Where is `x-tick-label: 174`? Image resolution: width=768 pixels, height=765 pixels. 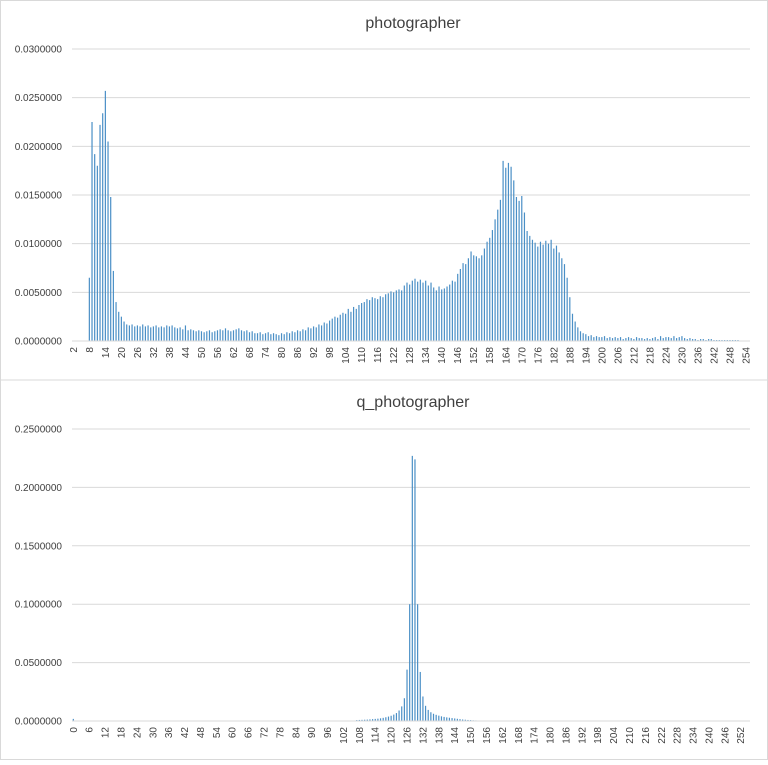 x-tick-label: 174 is located at coordinates (535, 735).